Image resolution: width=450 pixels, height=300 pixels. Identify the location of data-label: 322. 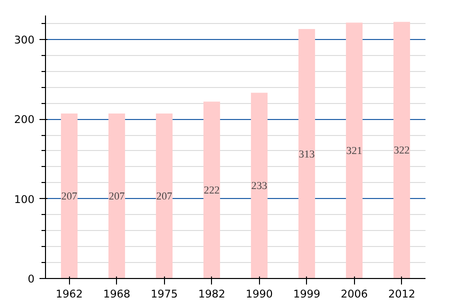
(402, 151).